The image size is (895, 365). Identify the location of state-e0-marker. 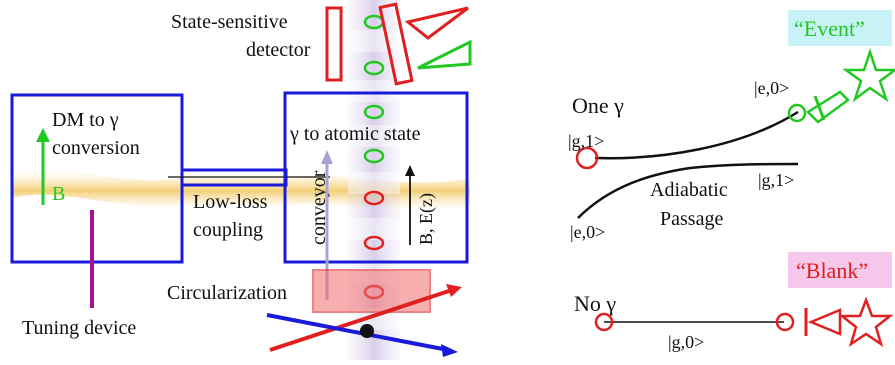
(797, 113).